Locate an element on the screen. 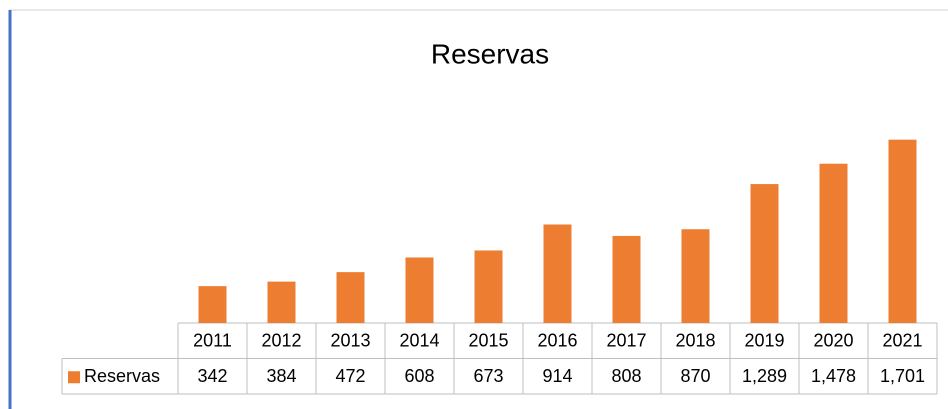  data-label: 673 is located at coordinates (488, 376).